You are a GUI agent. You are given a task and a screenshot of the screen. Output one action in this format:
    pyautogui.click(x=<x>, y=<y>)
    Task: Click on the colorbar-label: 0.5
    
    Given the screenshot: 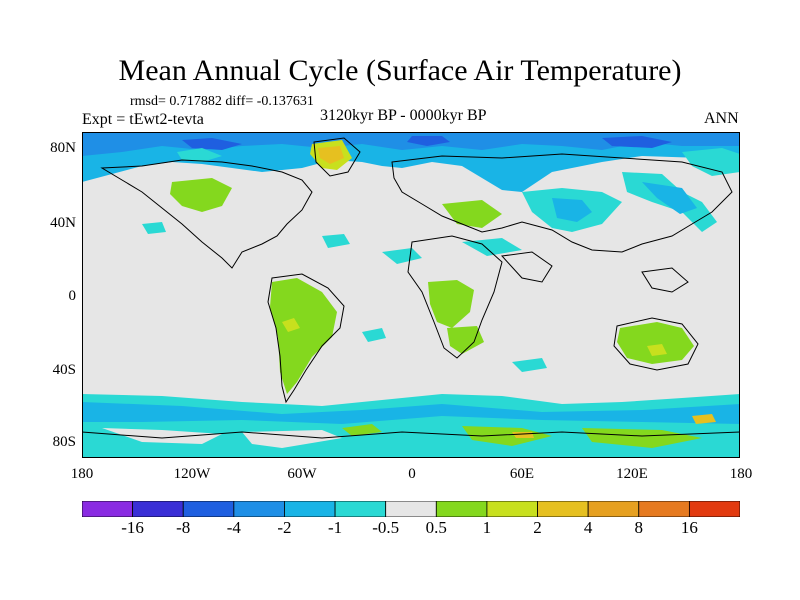 What is the action you would take?
    pyautogui.click(x=436, y=527)
    